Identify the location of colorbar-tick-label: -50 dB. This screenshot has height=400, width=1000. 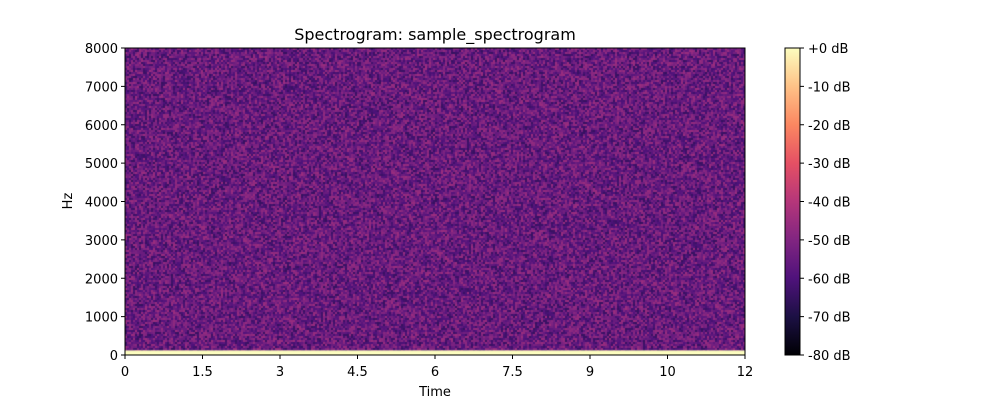
(829, 241).